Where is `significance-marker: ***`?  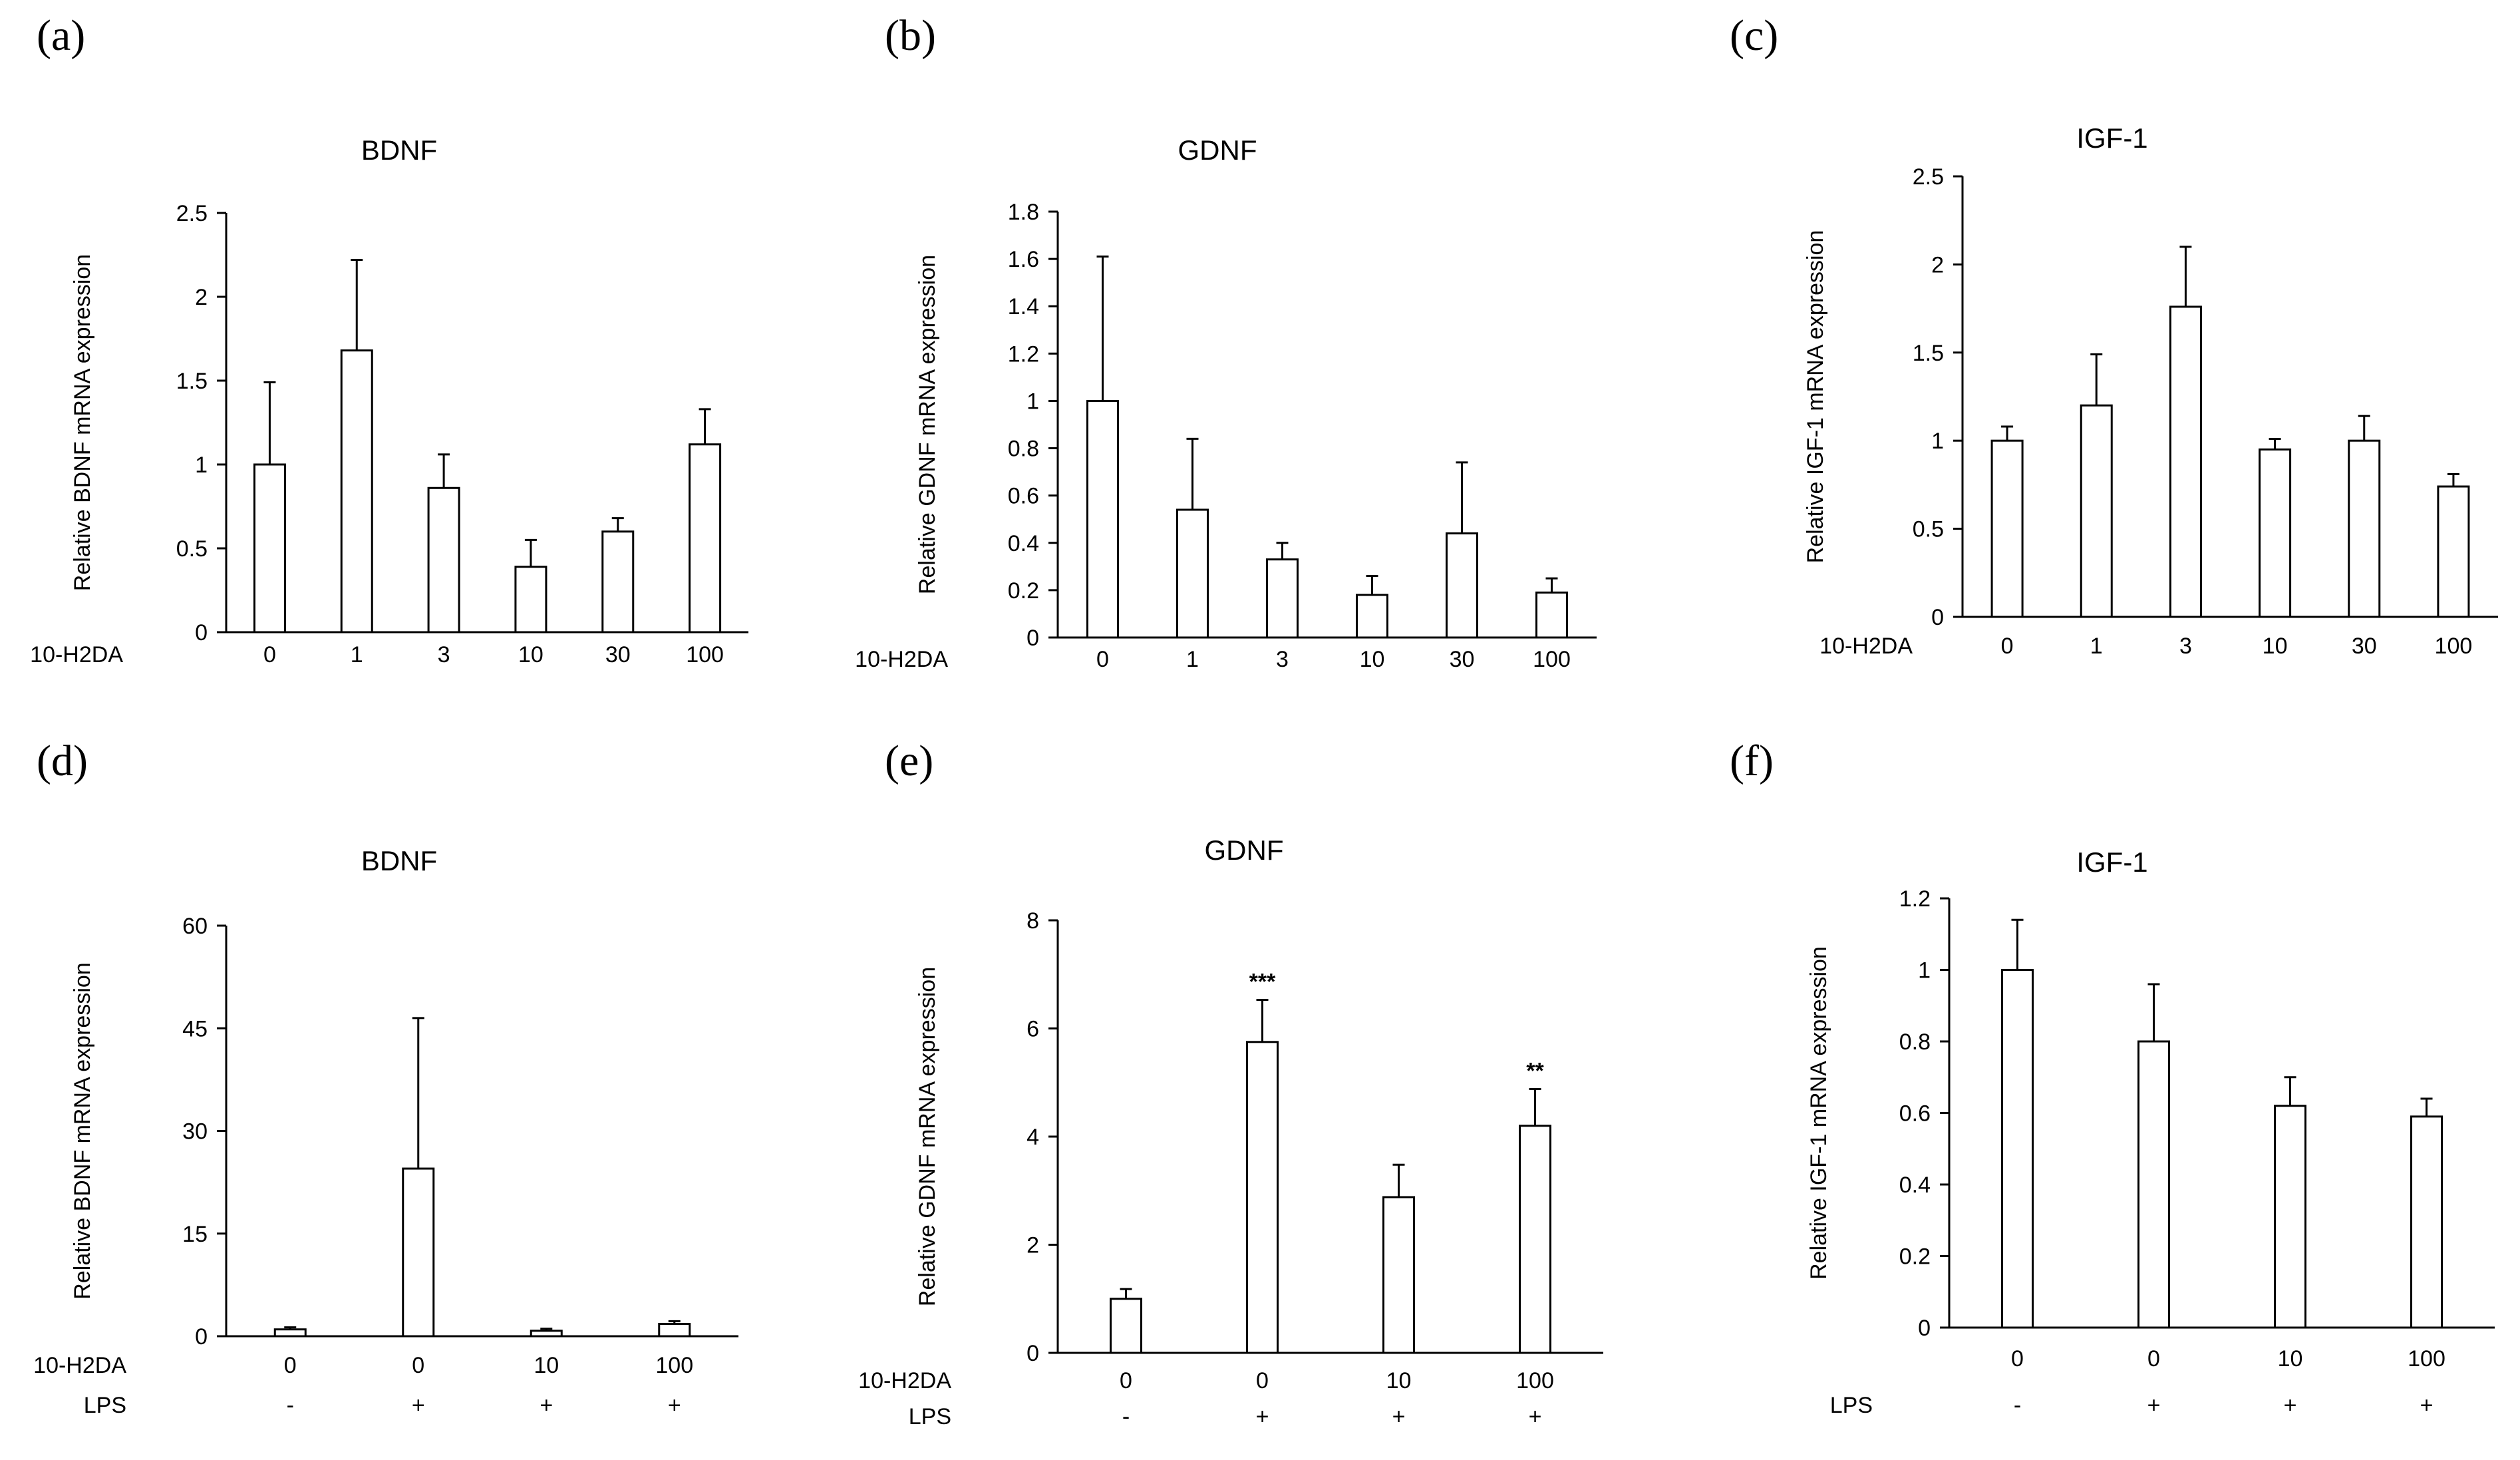 significance-marker: *** is located at coordinates (1262, 982).